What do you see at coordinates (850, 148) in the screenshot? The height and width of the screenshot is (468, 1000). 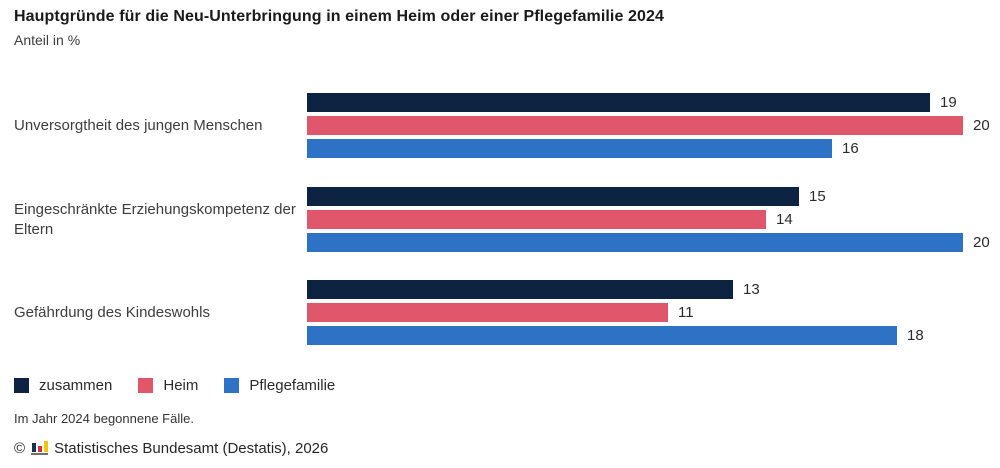 I see `bar-value-label: 16` at bounding box center [850, 148].